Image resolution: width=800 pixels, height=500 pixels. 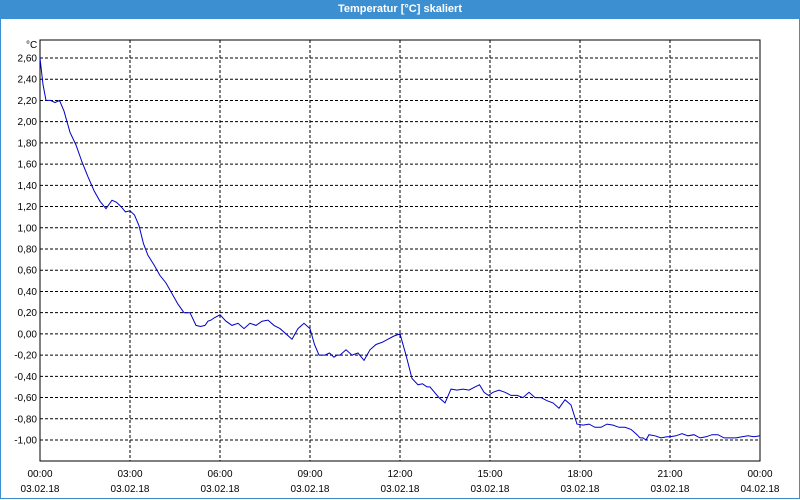 What do you see at coordinates (28, 186) in the screenshot?
I see `y-tick-label: 1,40` at bounding box center [28, 186].